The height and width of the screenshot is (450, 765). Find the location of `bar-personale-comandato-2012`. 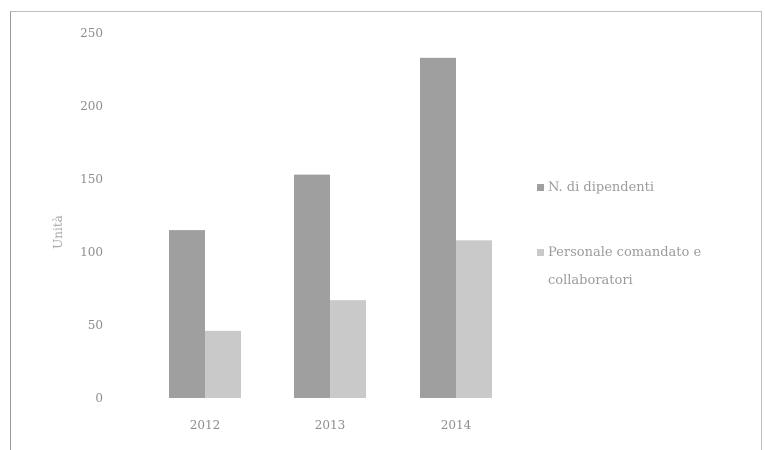

bar-personale-comandato-2012 is located at coordinates (223, 364).